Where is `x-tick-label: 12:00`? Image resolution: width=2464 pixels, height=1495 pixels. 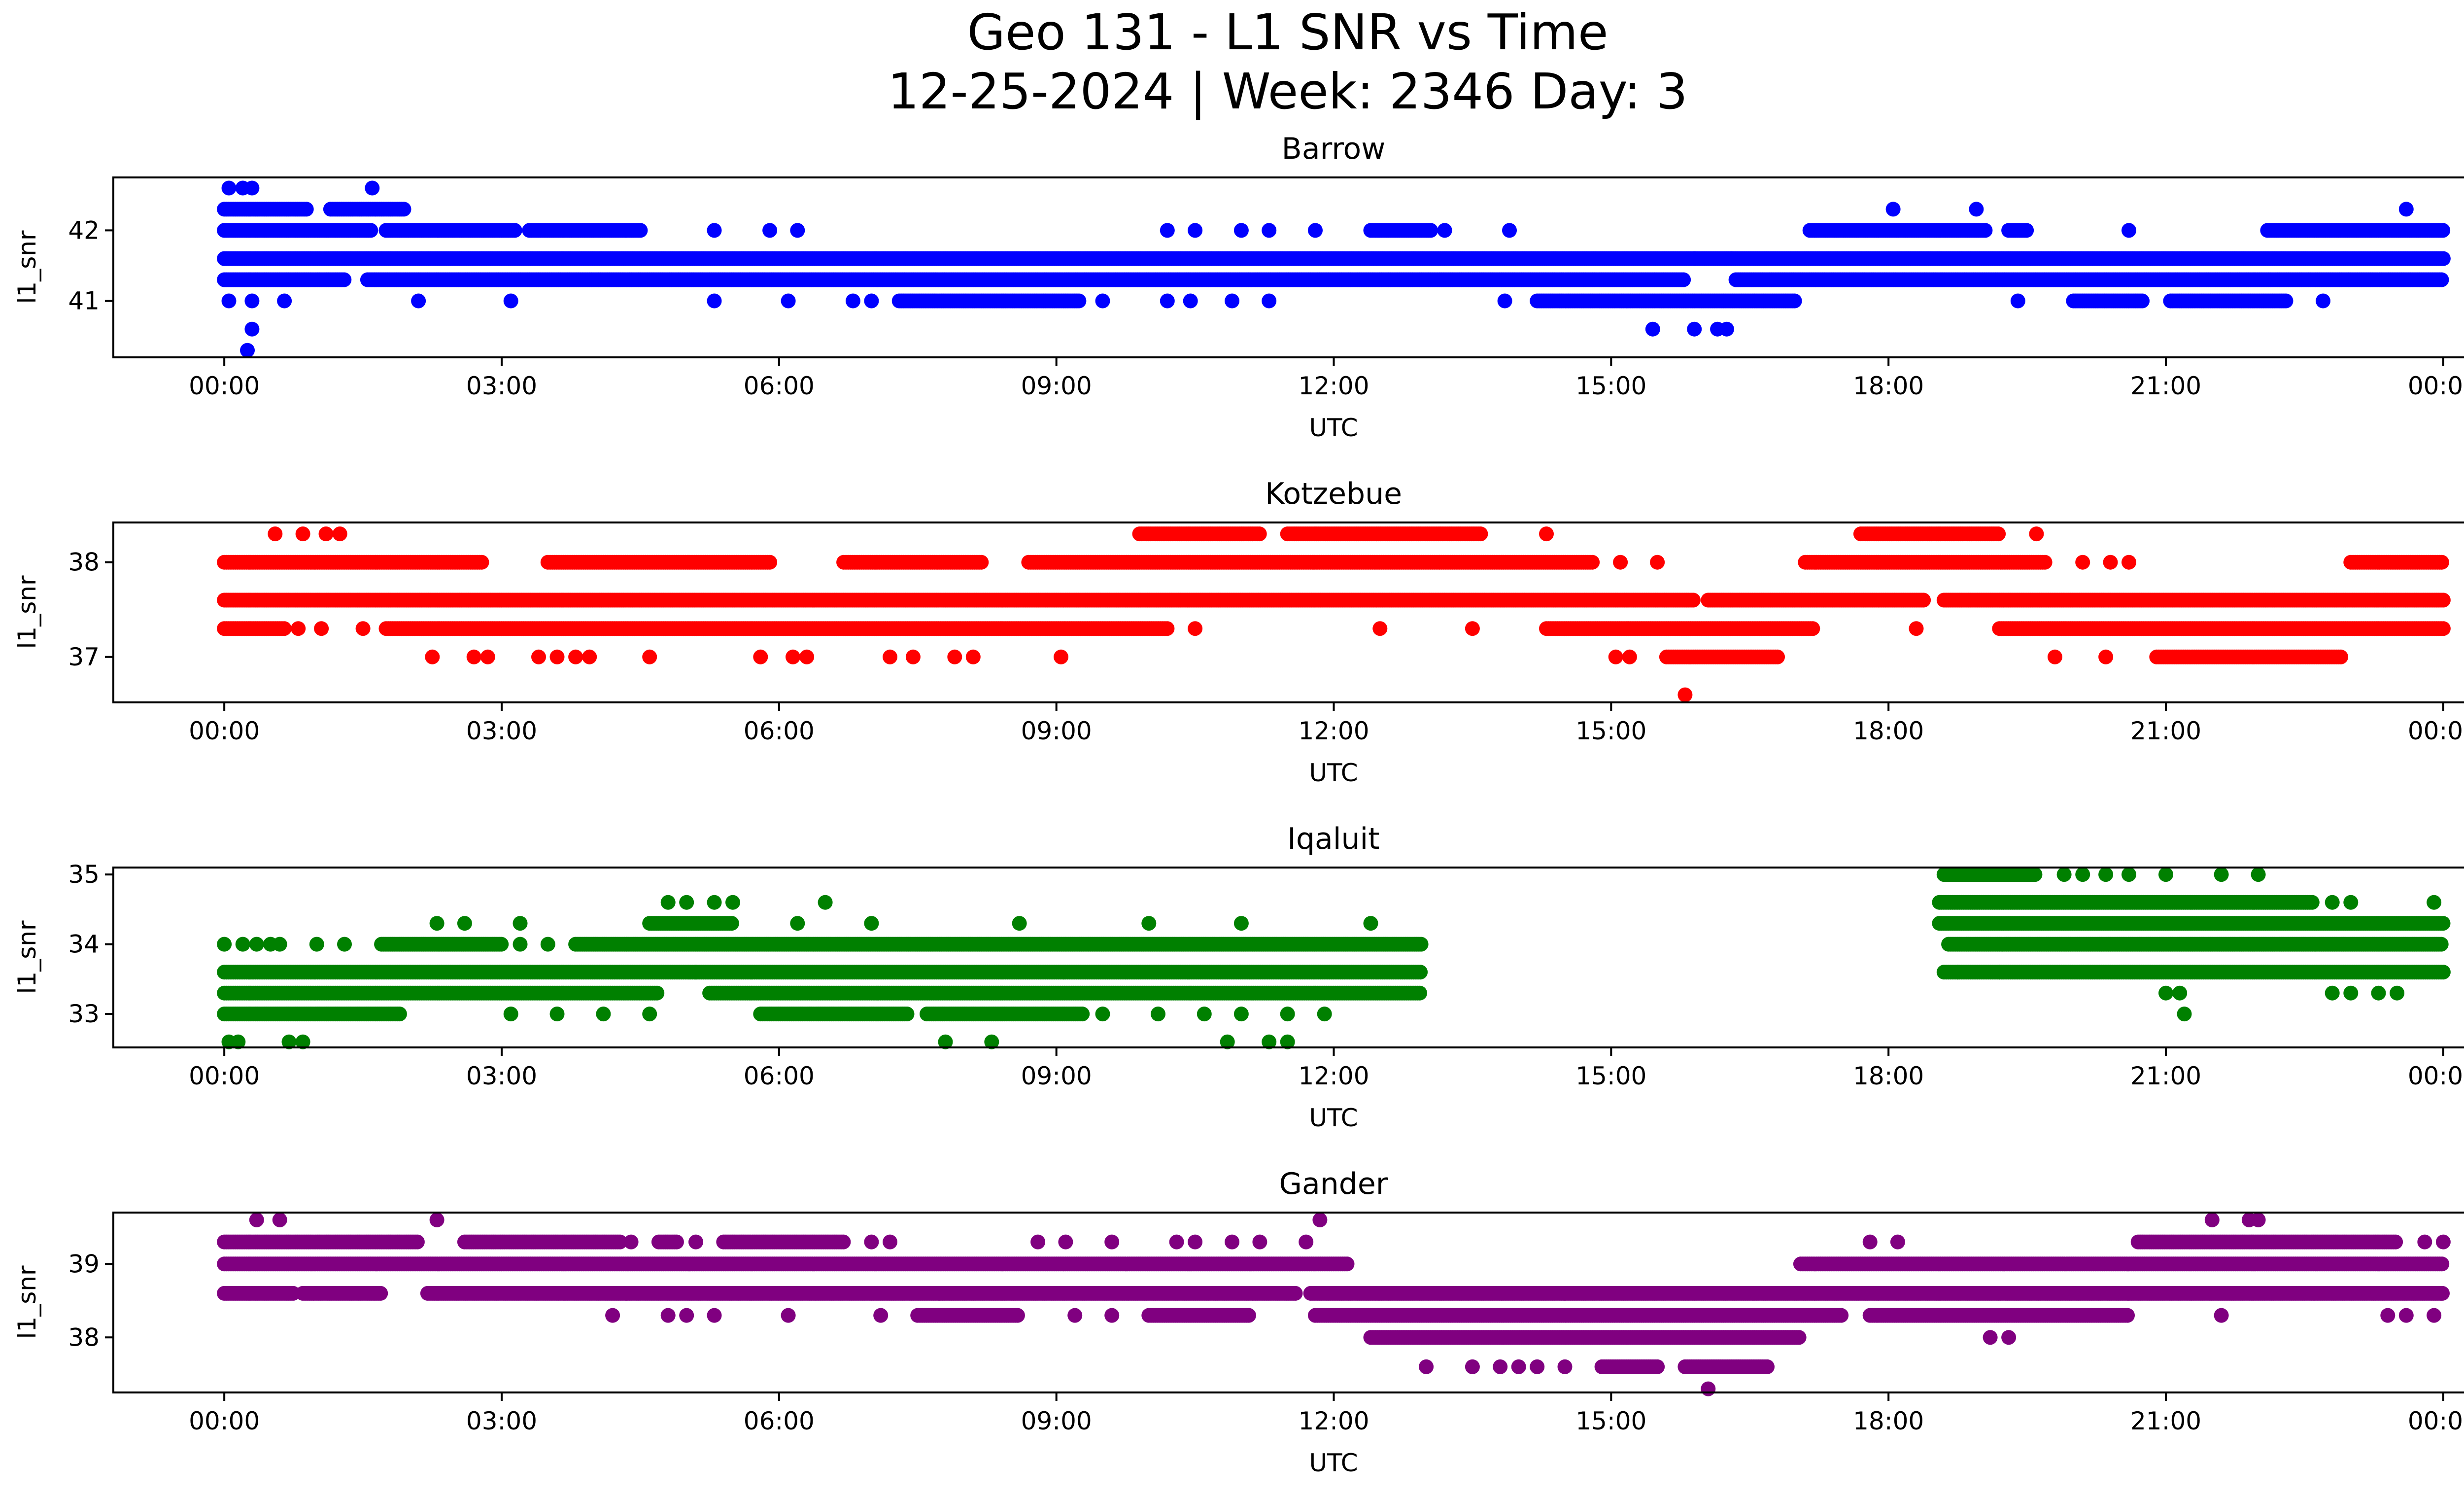 x-tick-label: 12:00 is located at coordinates (1333, 386).